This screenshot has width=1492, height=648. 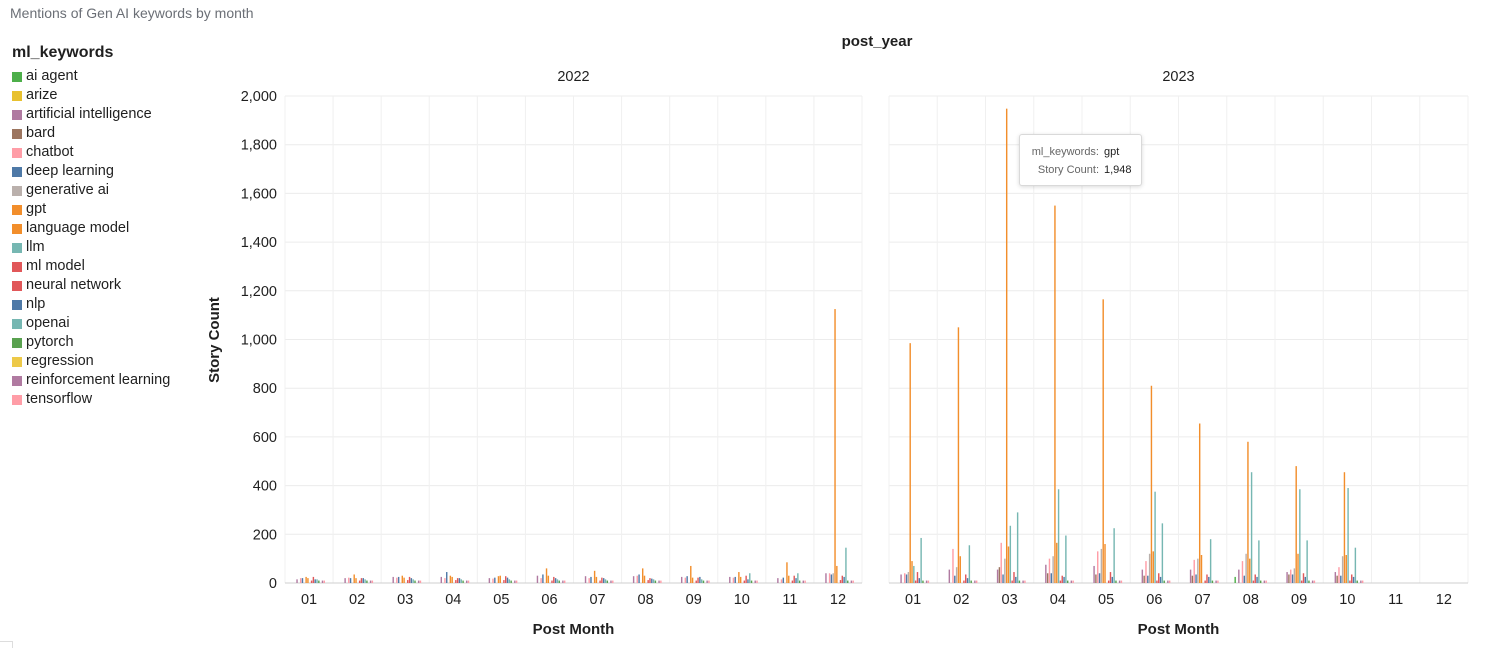 I want to click on legend-label: ml model, so click(x=55, y=266).